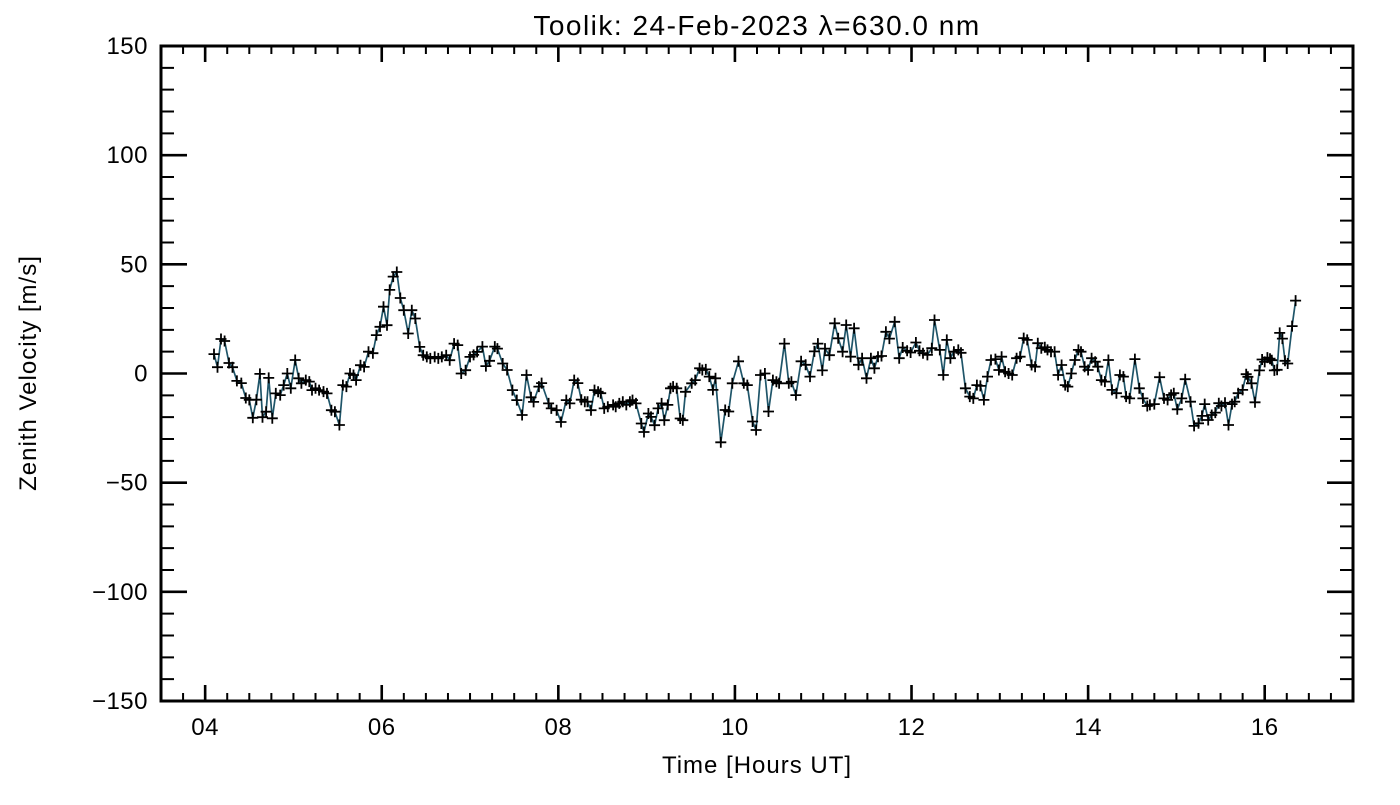 The image size is (1400, 805). What do you see at coordinates (756, 25) in the screenshot?
I see `chart-title: Toolik: 24-Feb-2023 λ=630.0 nm` at bounding box center [756, 25].